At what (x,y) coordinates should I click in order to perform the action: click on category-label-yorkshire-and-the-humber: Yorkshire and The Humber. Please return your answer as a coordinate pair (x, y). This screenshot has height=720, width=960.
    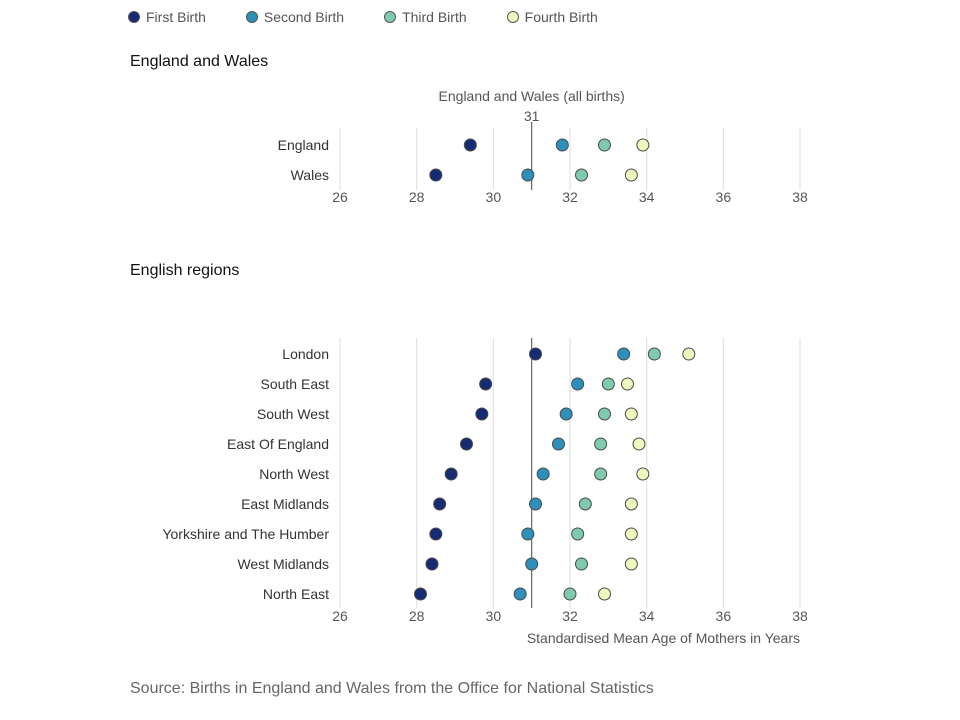
    Looking at the image, I should click on (245, 534).